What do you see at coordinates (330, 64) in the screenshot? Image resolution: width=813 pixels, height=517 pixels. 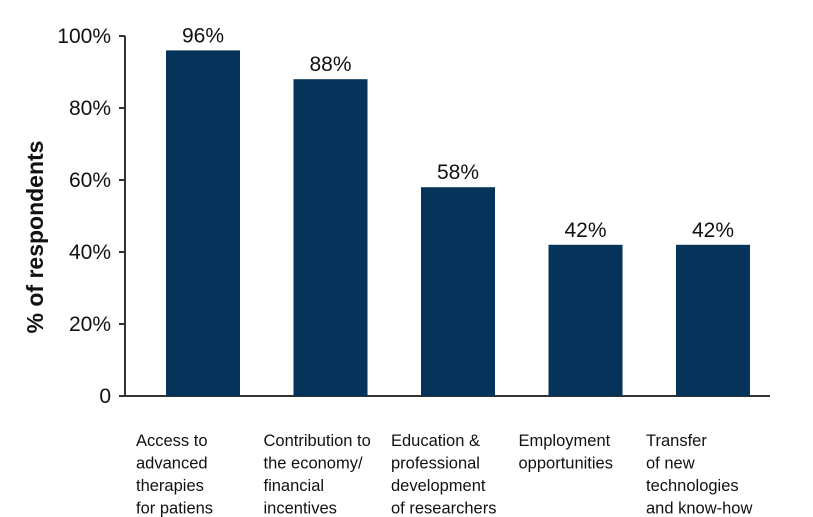 I see `bar-value-label: 88%` at bounding box center [330, 64].